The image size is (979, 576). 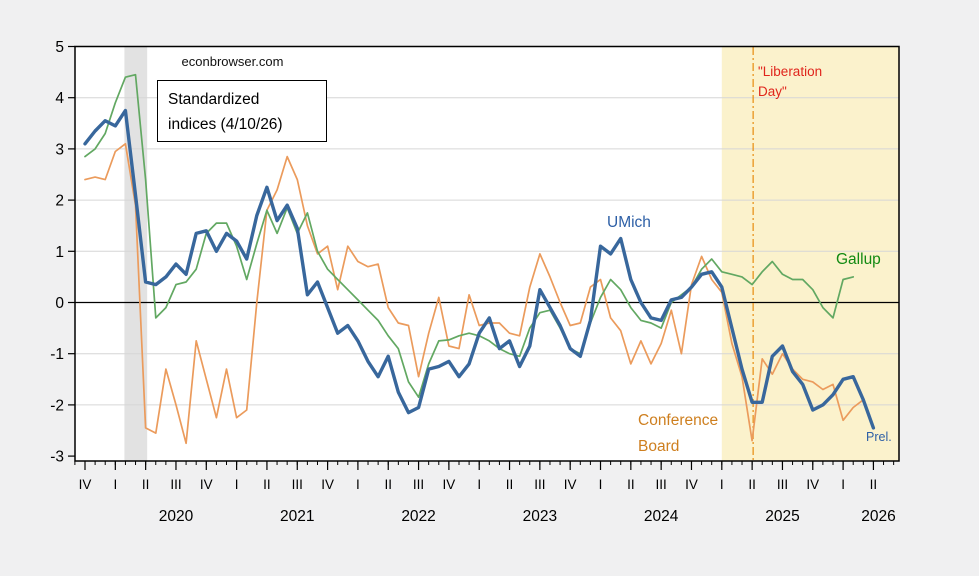 What do you see at coordinates (57, 457) in the screenshot?
I see `y-tick-label--3: -3` at bounding box center [57, 457].